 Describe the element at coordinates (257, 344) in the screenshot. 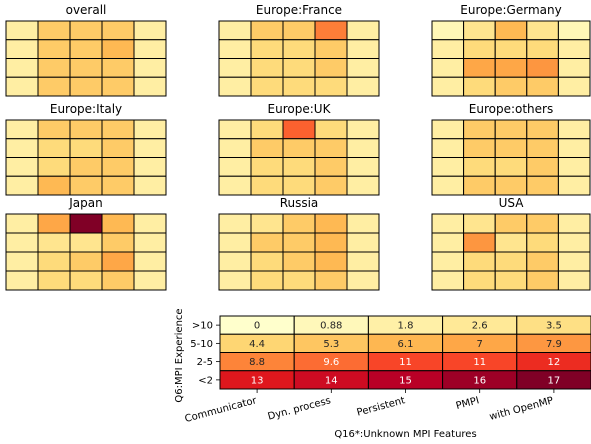

I see `cell-value-label: 4.4` at that location.